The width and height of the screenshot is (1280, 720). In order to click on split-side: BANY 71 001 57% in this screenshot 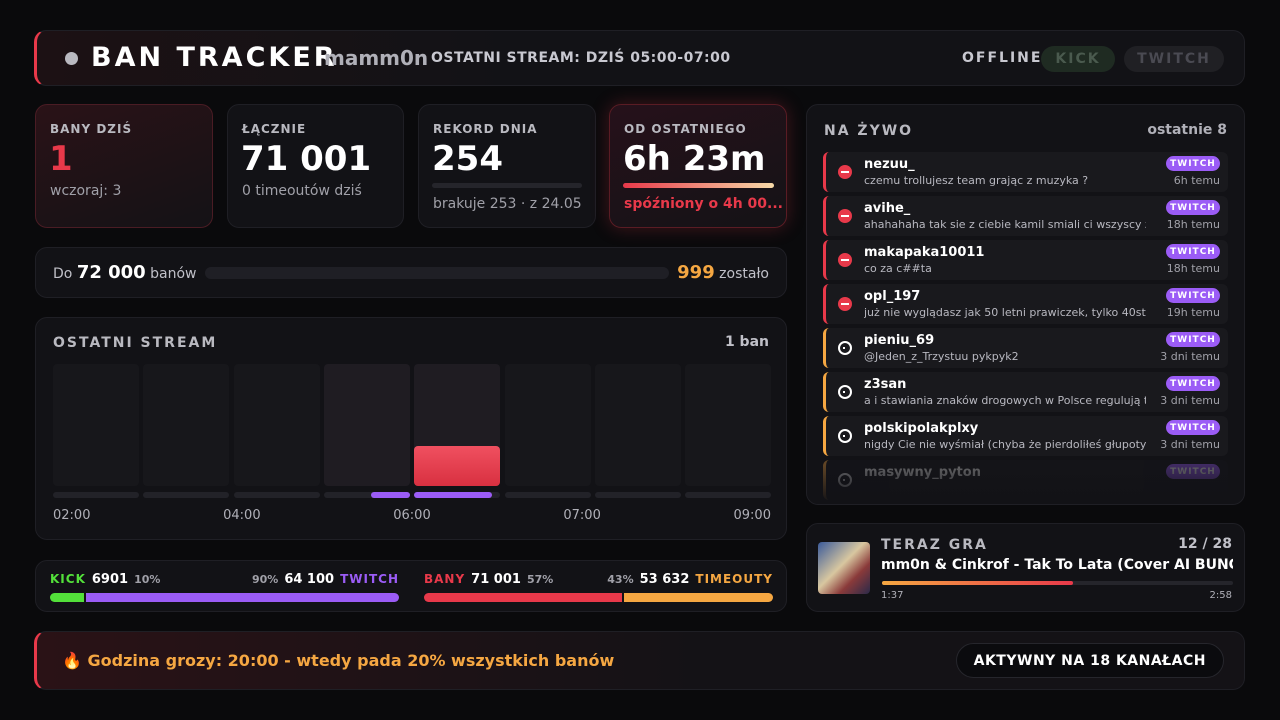, I will do `click(488, 579)`.